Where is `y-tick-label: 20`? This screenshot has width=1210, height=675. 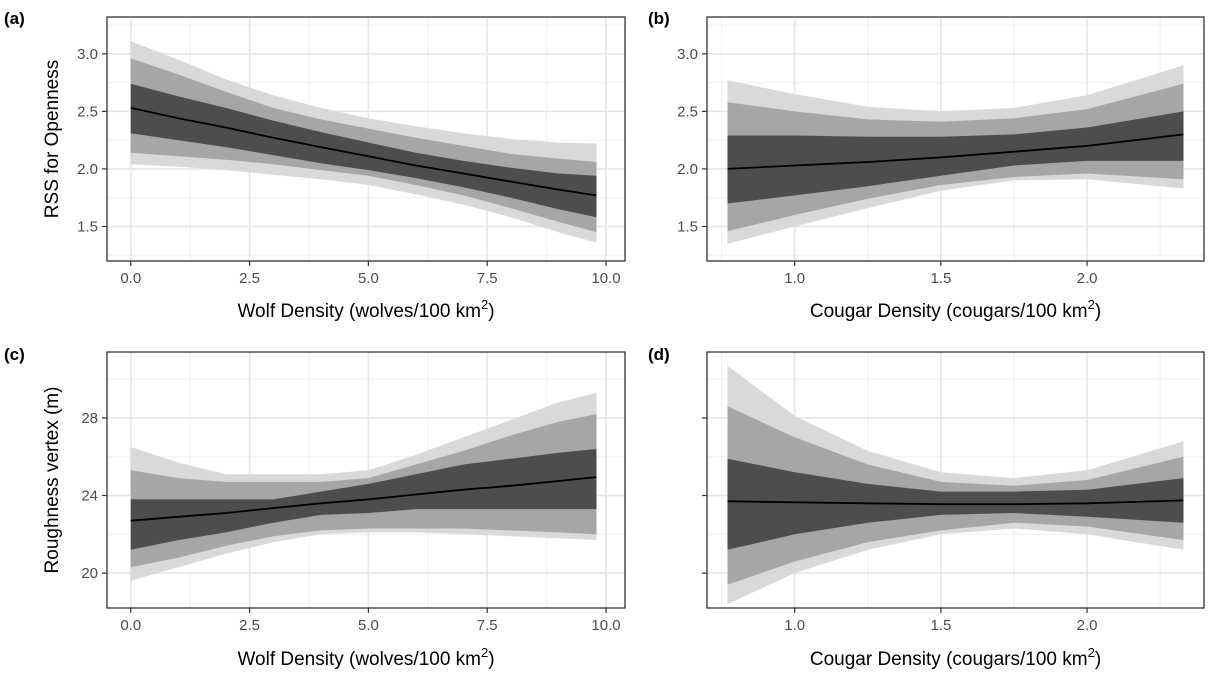 y-tick-label: 20 is located at coordinates (89, 573).